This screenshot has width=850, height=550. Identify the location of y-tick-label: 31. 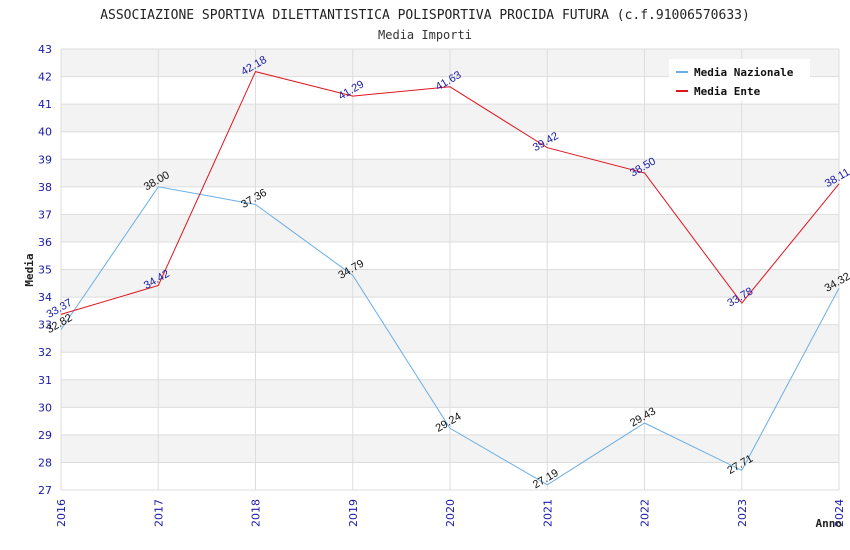
(45, 380).